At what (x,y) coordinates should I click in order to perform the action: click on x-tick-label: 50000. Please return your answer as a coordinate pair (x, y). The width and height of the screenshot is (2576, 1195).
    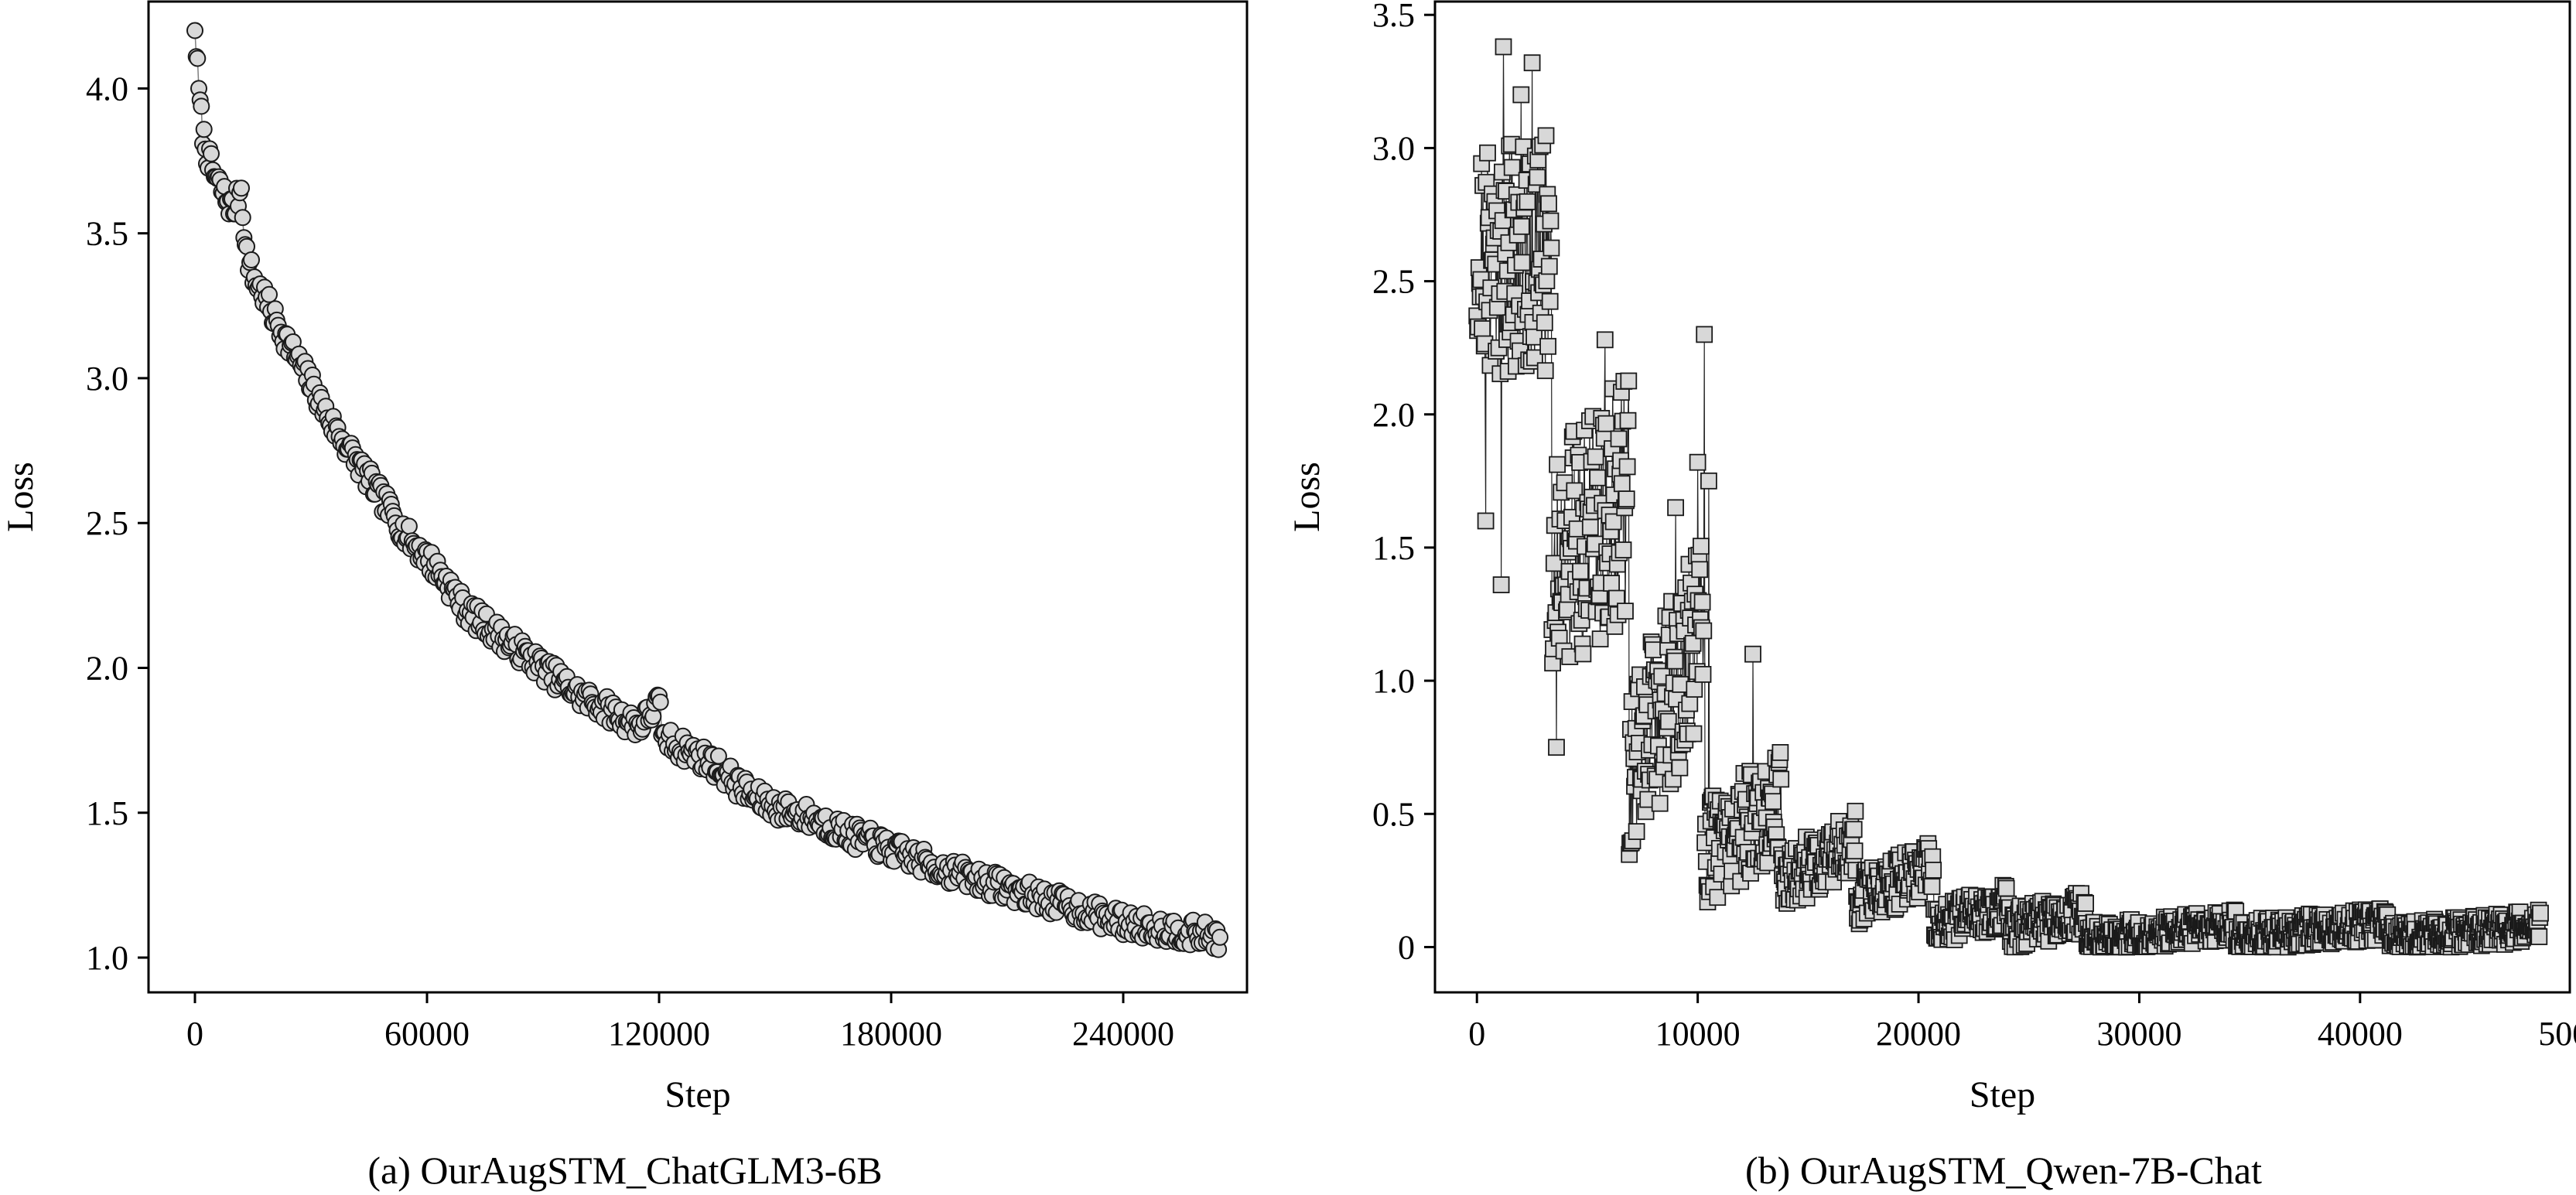
    Looking at the image, I should click on (2557, 1034).